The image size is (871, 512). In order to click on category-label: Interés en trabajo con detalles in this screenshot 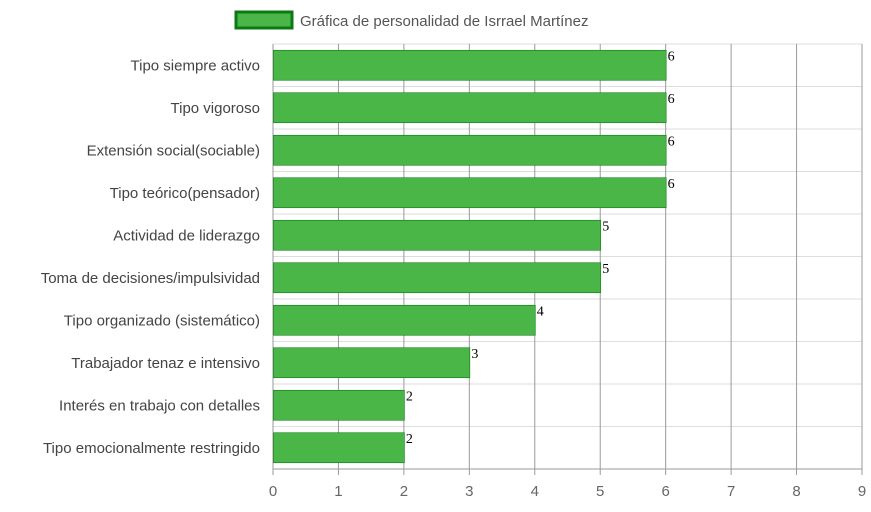, I will do `click(159, 405)`.